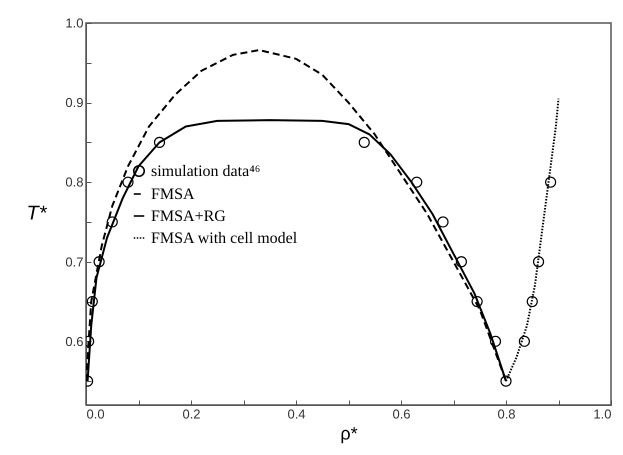 This screenshot has height=455, width=623. Describe the element at coordinates (191, 414) in the screenshot. I see `x-tick-label: 0.2` at that location.